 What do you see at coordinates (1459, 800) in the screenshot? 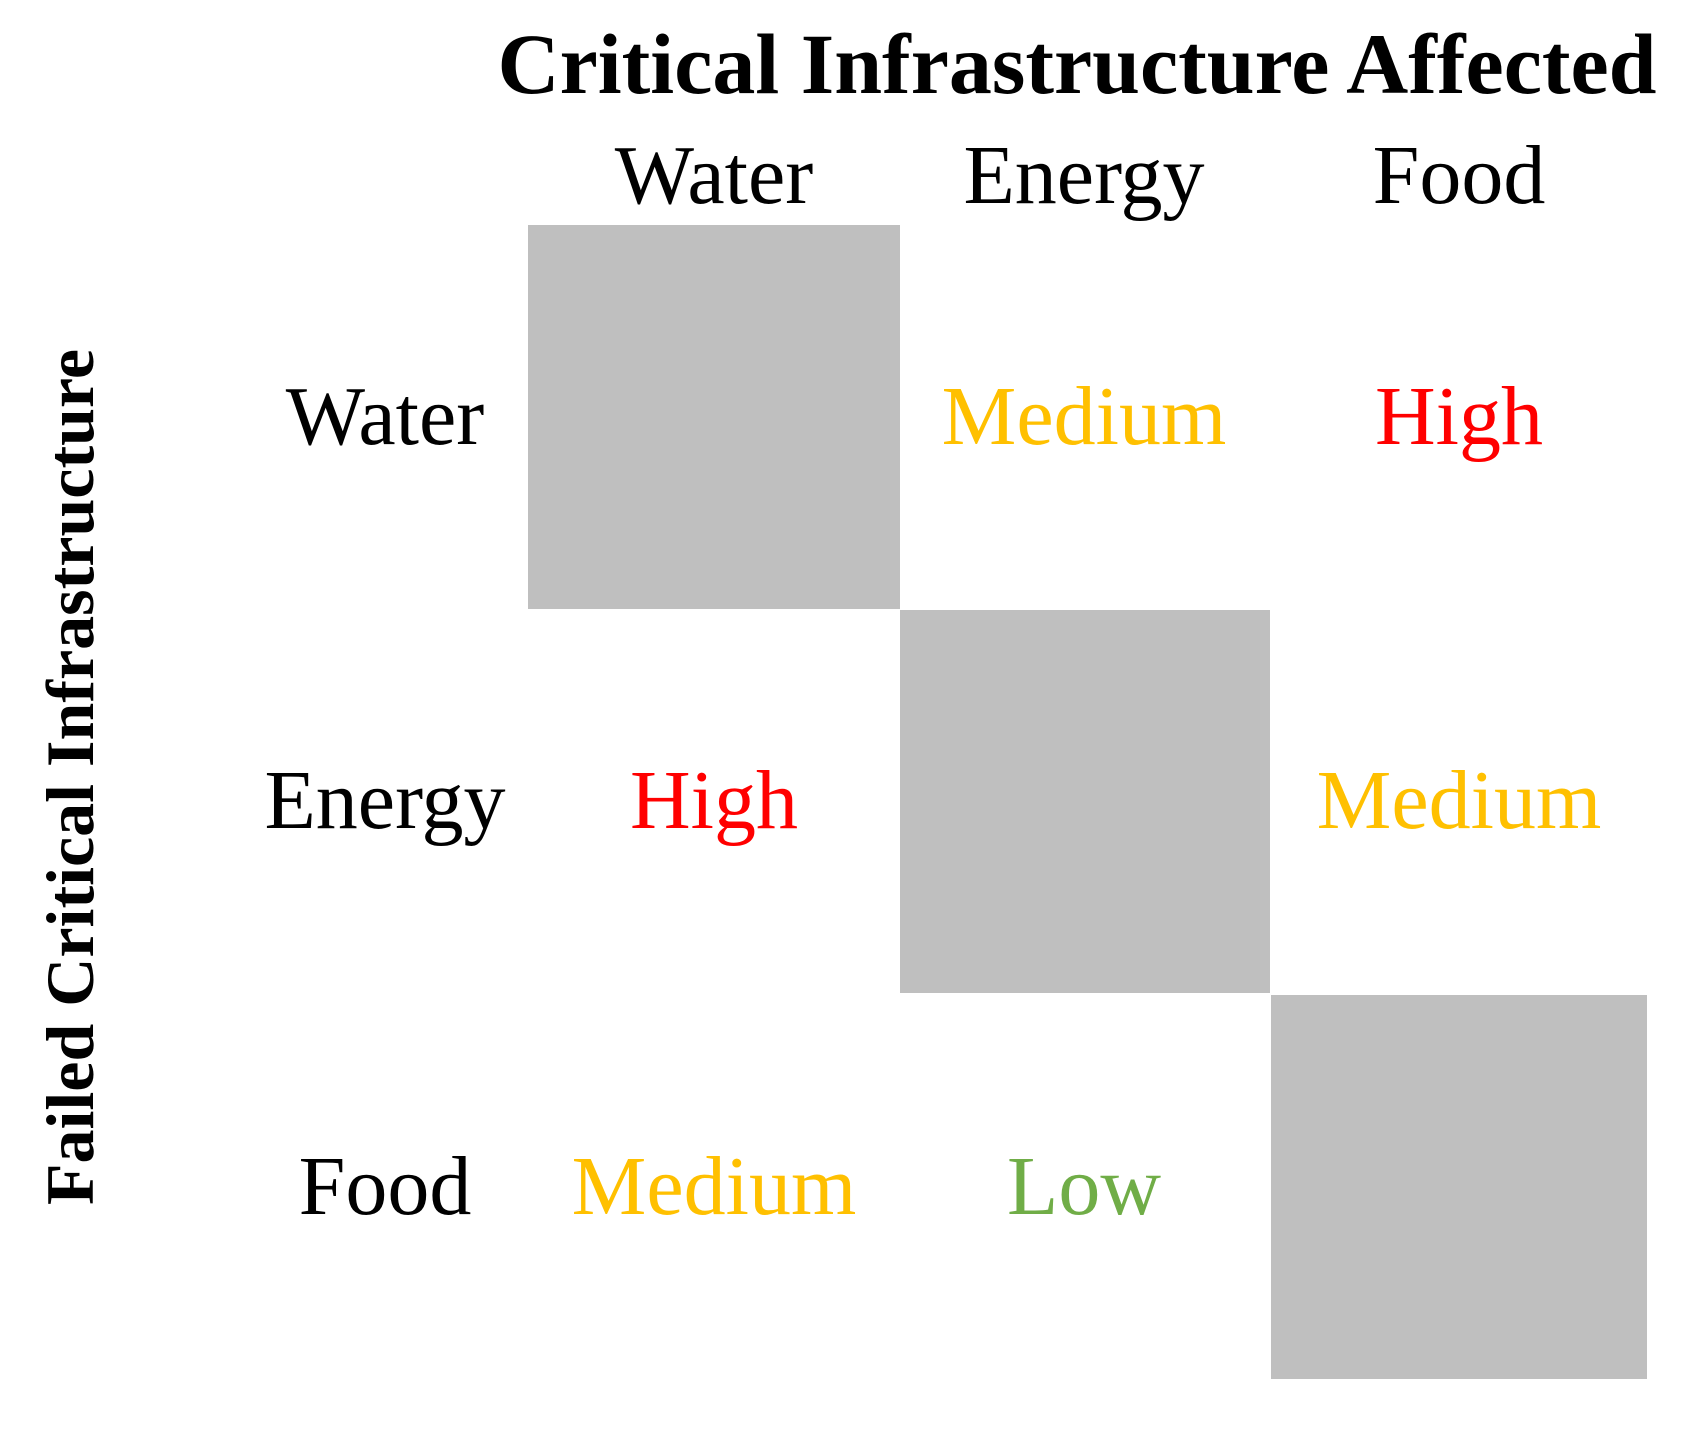
I see `cell-energy-food: Medium` at bounding box center [1459, 800].